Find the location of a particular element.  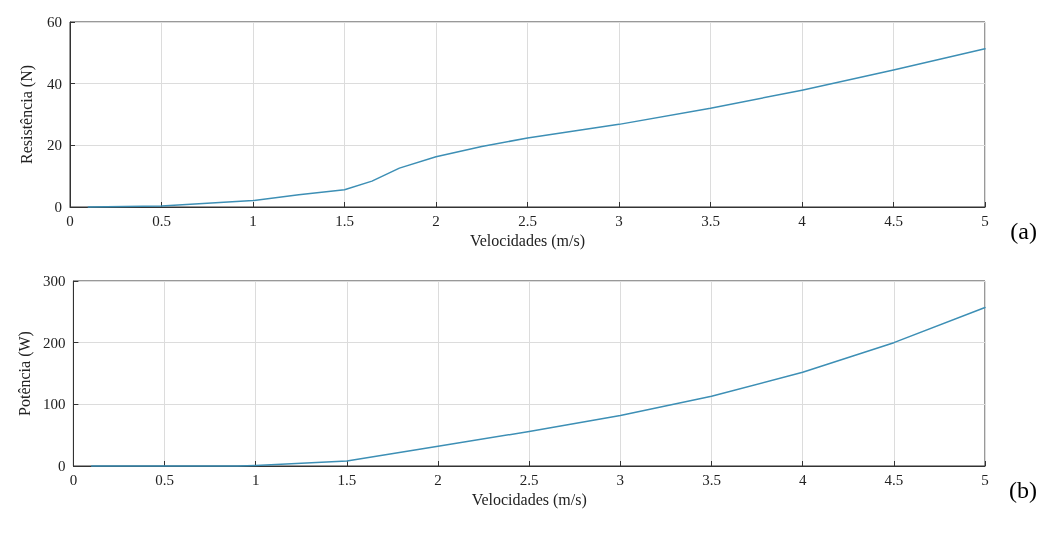

y-tick-label: 100 is located at coordinates (54, 404).